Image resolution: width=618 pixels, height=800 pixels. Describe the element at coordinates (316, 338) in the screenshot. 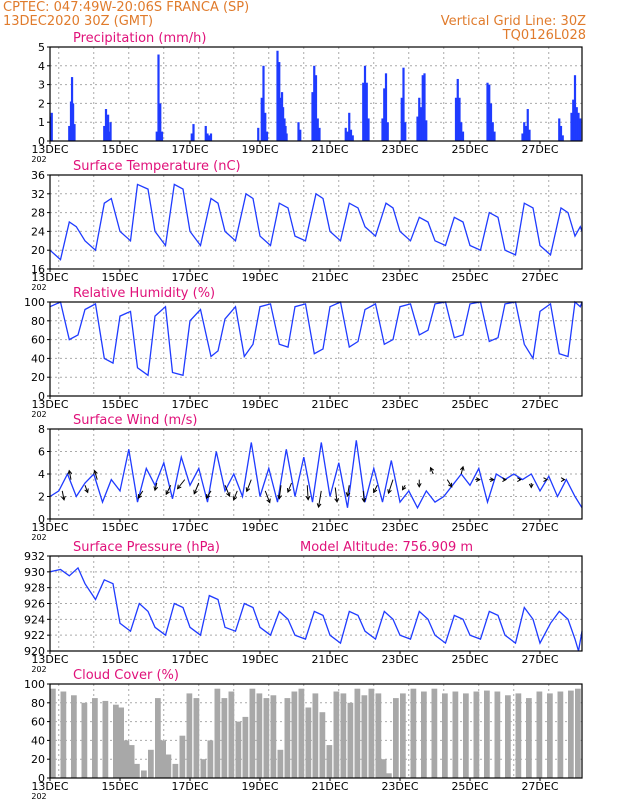

I see `rh-series-line` at that location.